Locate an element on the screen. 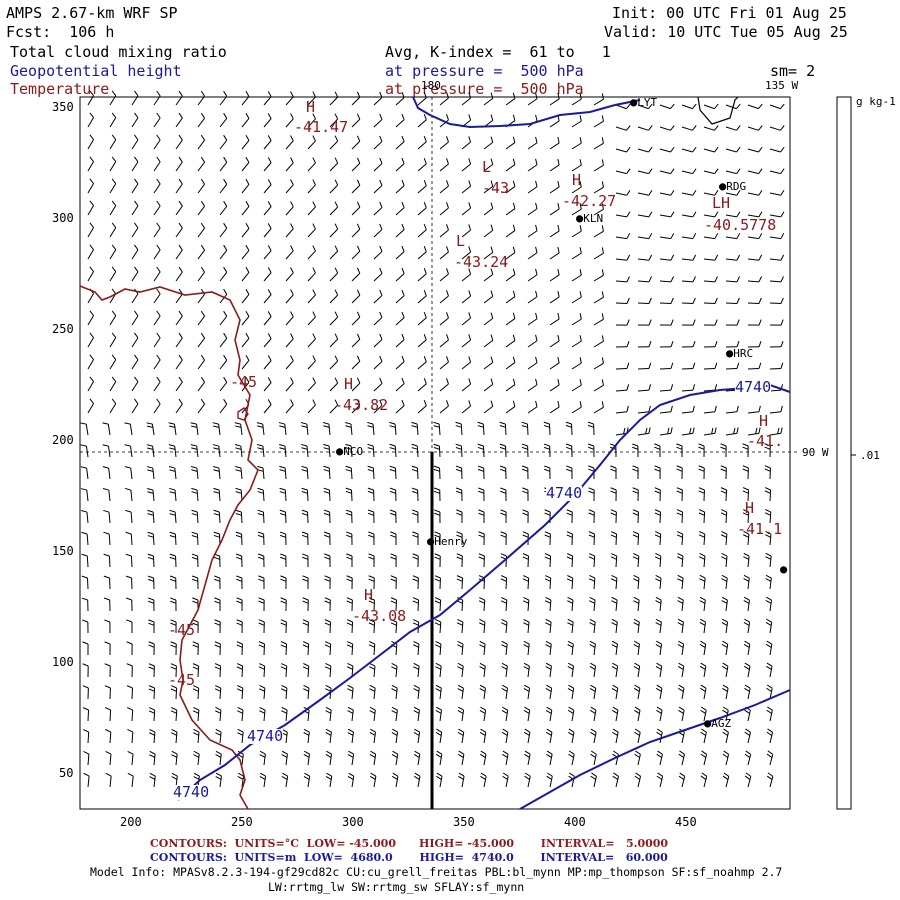  colorbar-tick-label: .01 is located at coordinates (870, 455).